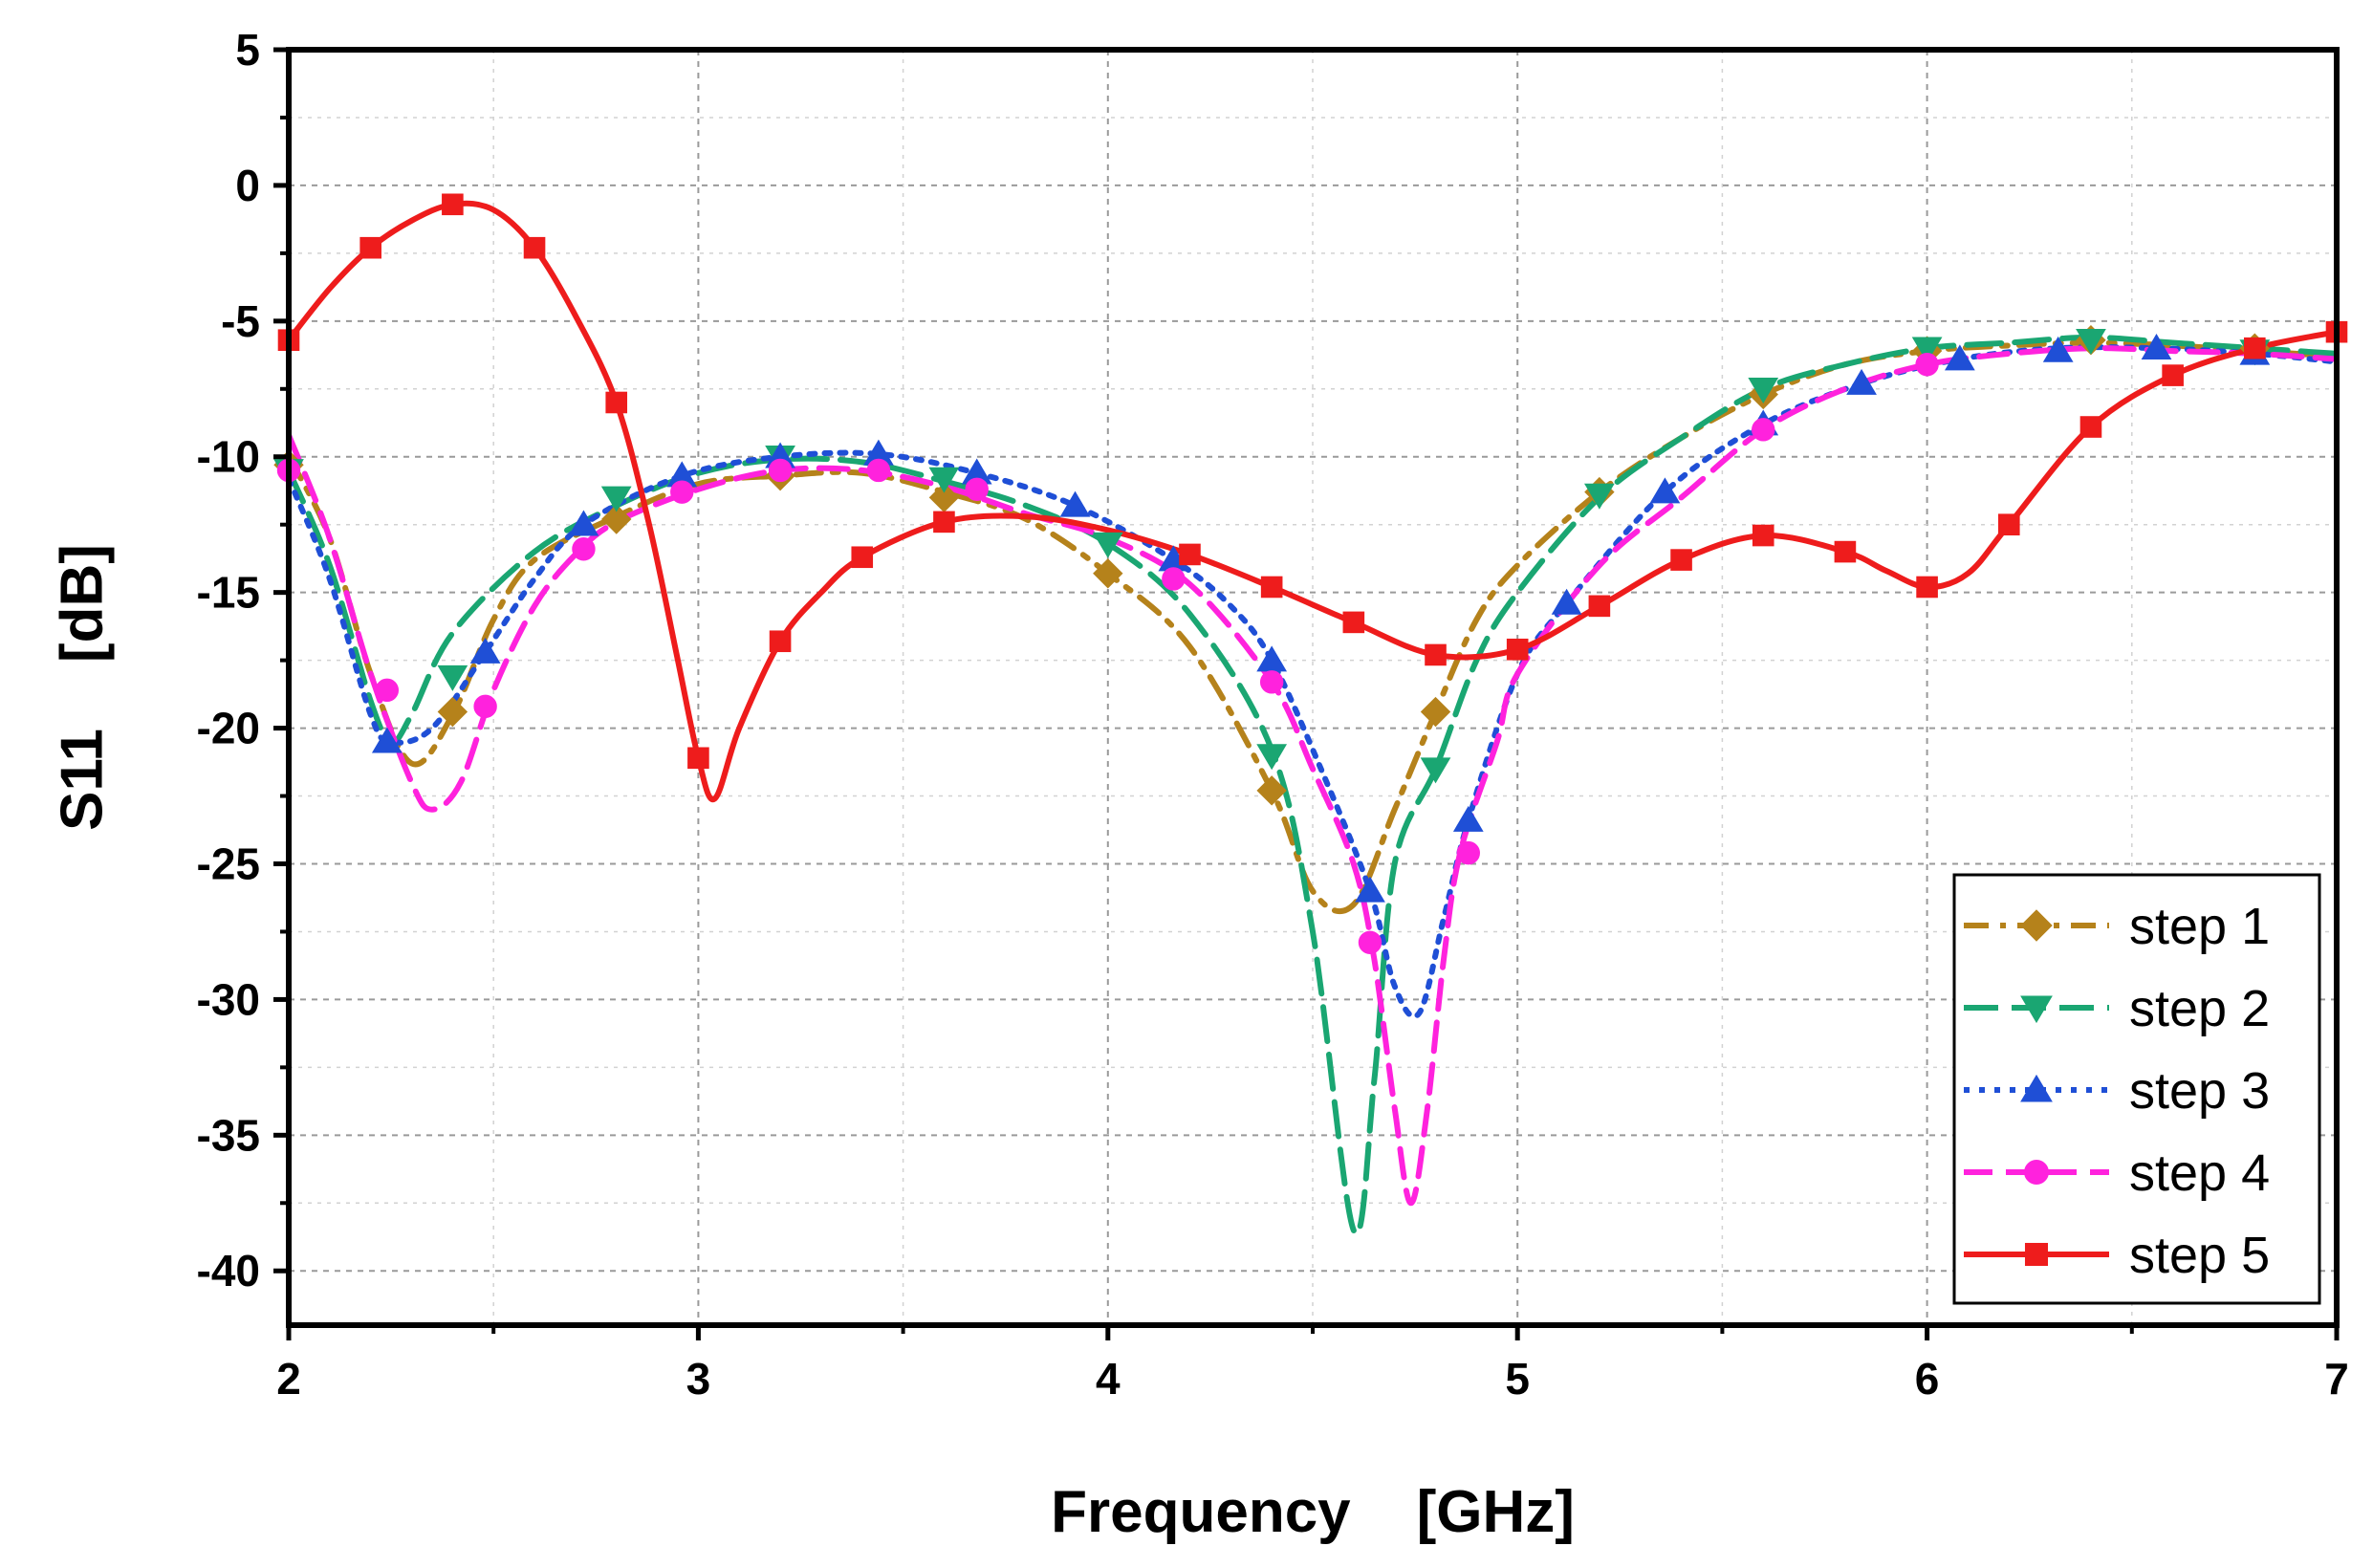 Image resolution: width=2373 pixels, height=1568 pixels. Describe the element at coordinates (229, 999) in the screenshot. I see `y-tick-label: -30` at that location.